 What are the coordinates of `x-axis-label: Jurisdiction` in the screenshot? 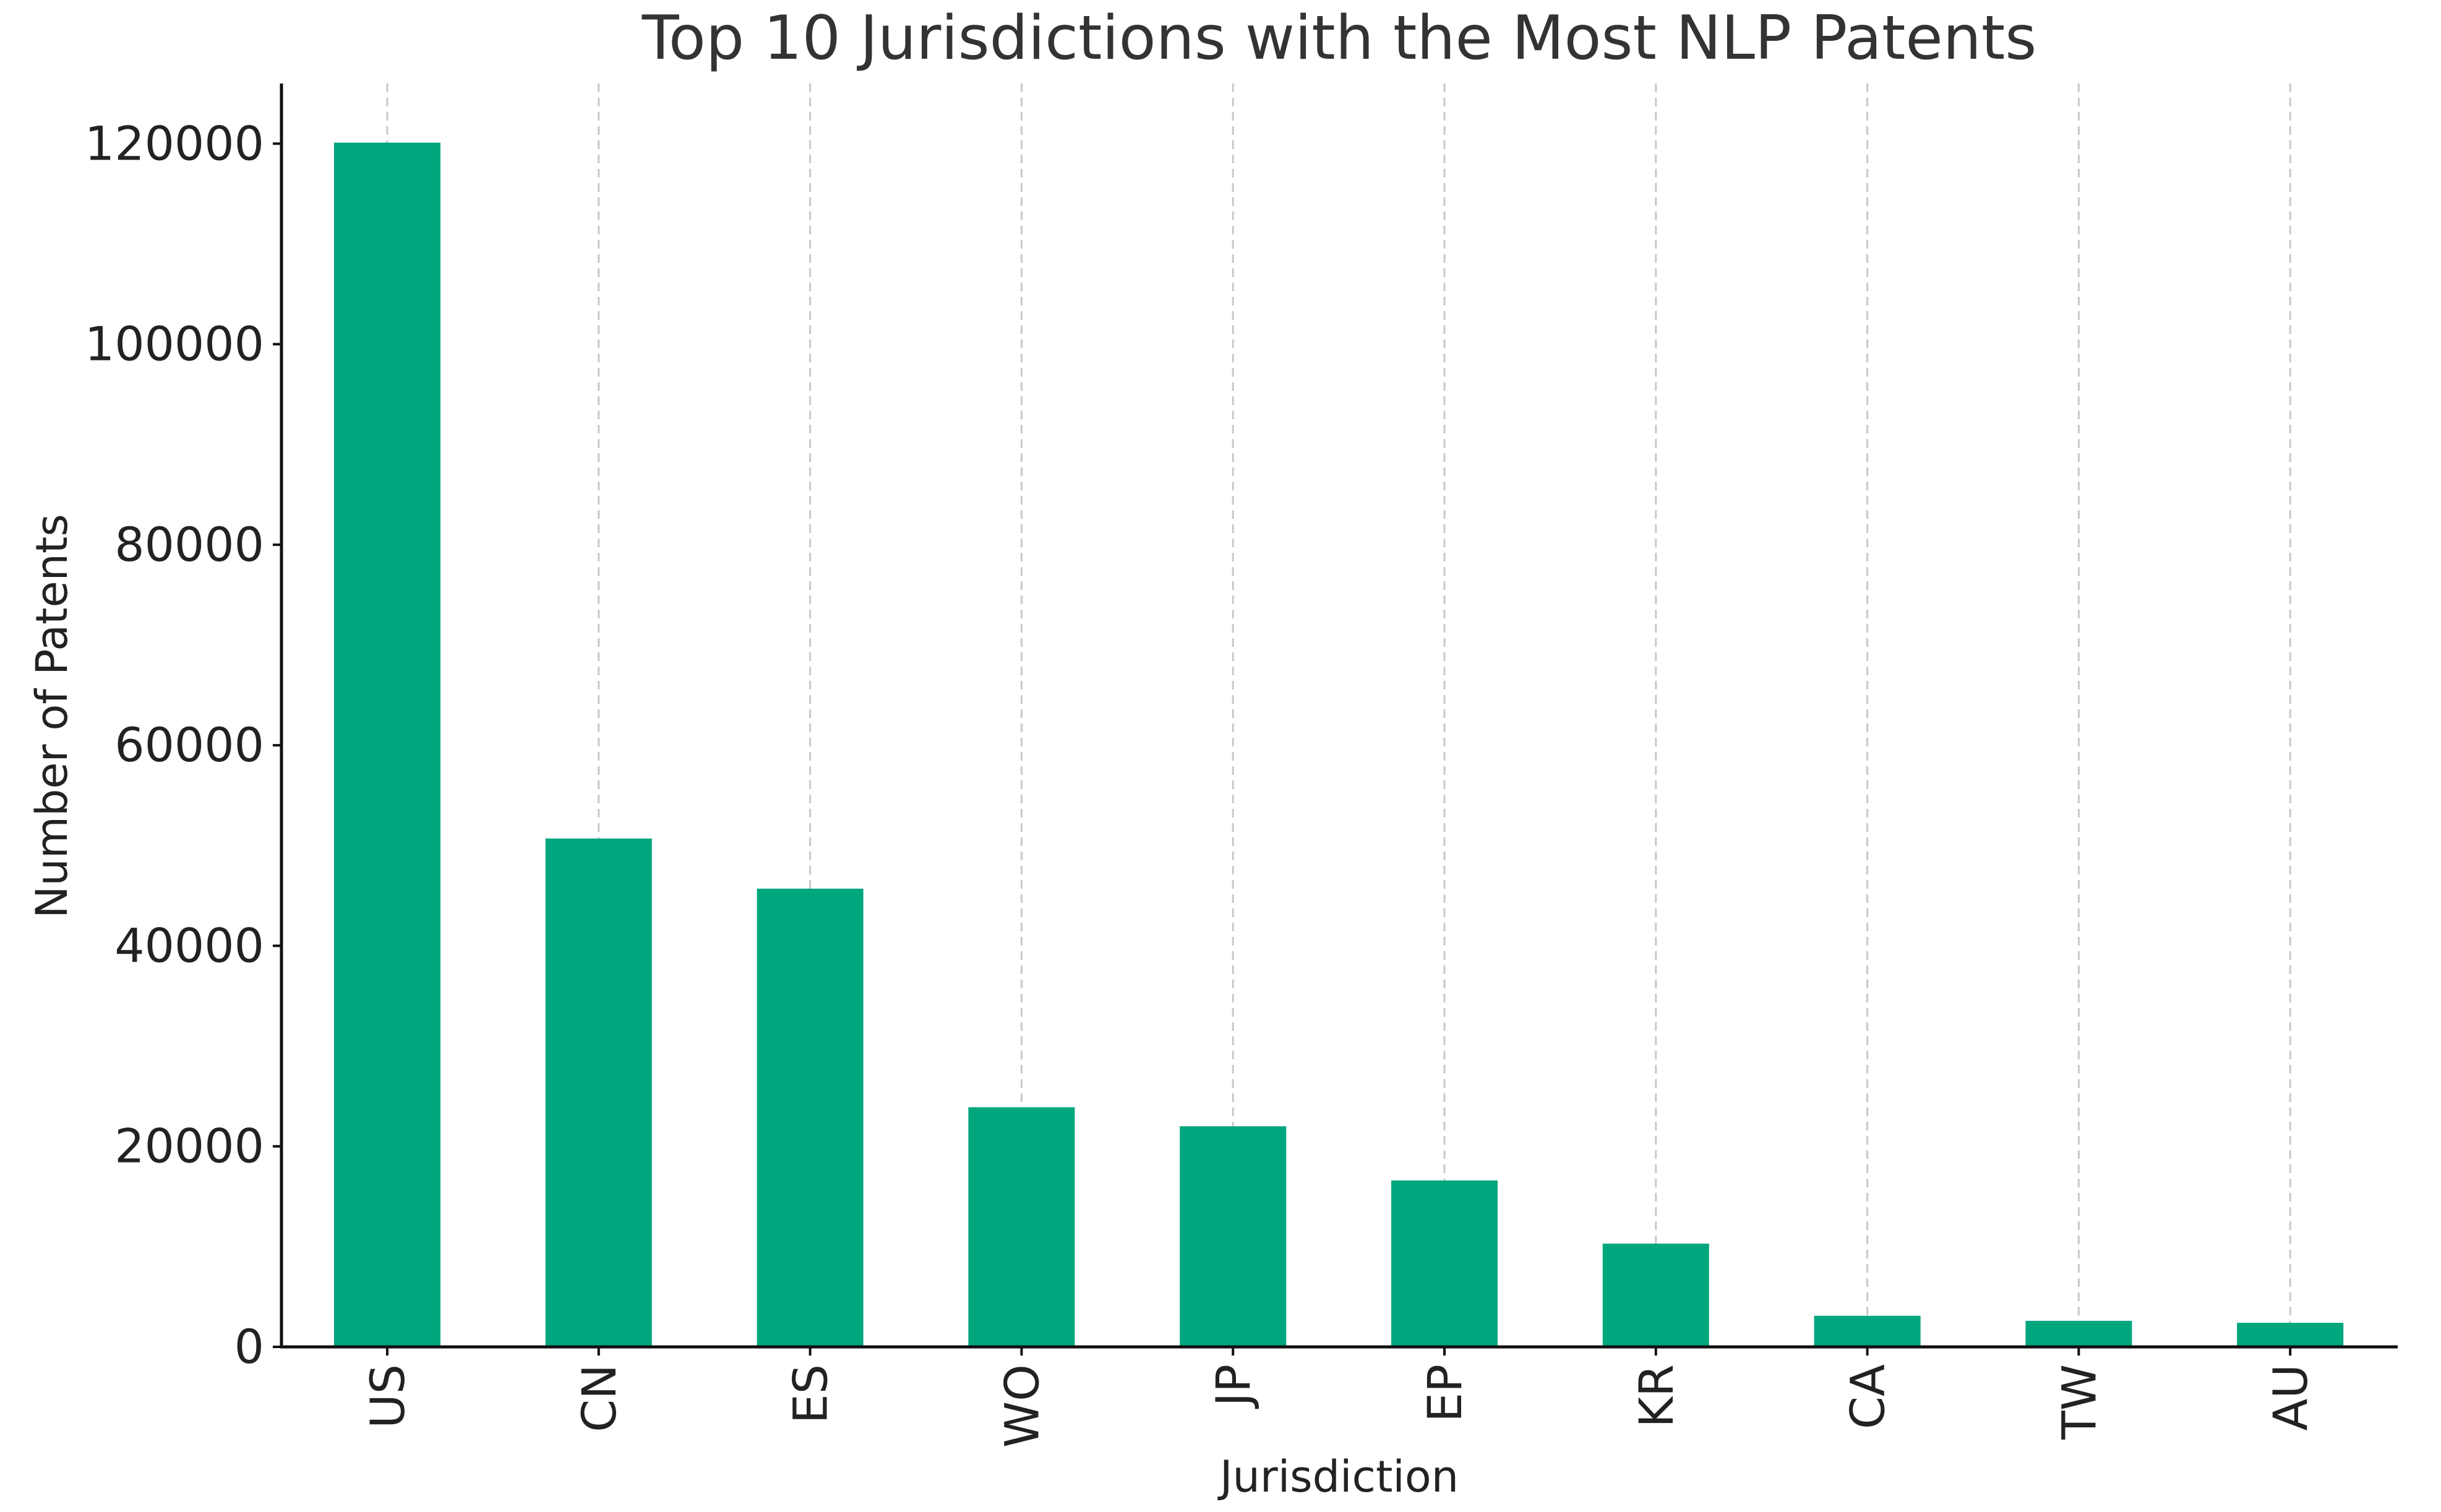 It's located at (1338, 1476).